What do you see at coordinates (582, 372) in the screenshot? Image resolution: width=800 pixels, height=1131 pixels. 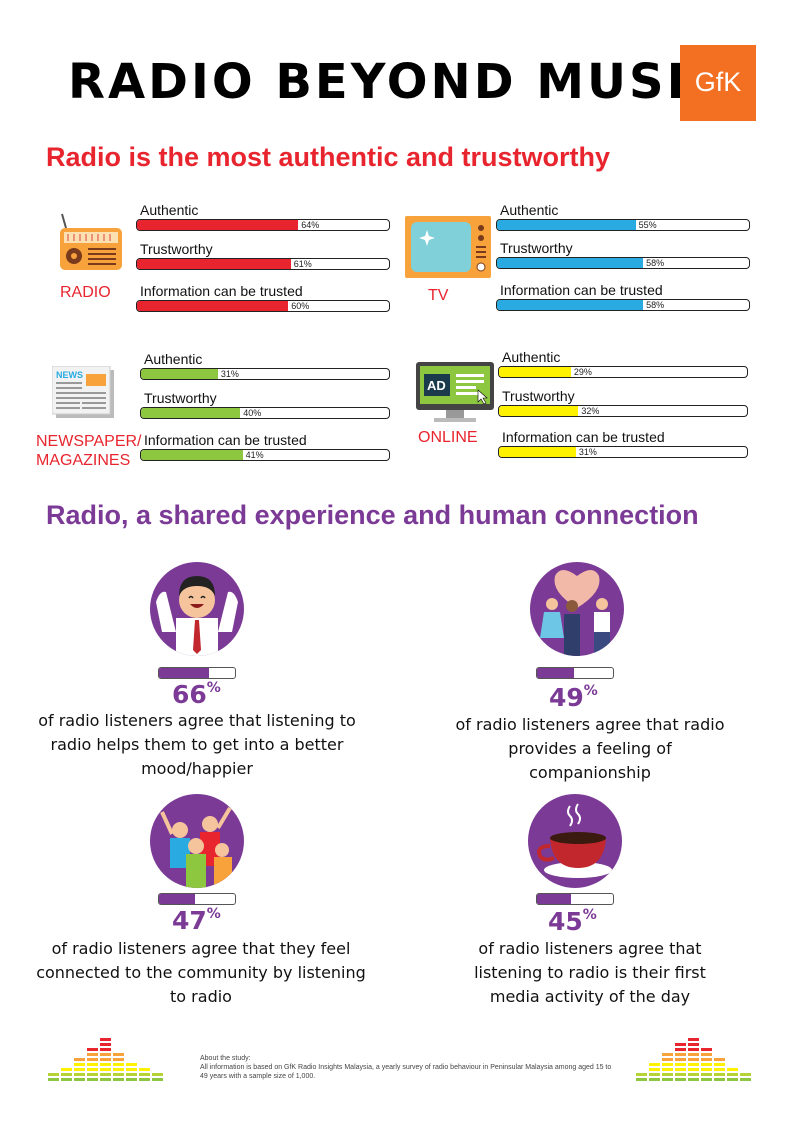 I see `bar-value-online-1: 29%` at bounding box center [582, 372].